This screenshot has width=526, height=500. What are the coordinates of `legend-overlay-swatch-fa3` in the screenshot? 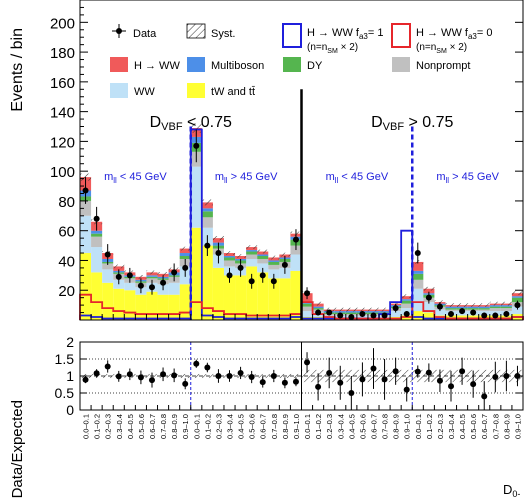 It's located at (292, 35).